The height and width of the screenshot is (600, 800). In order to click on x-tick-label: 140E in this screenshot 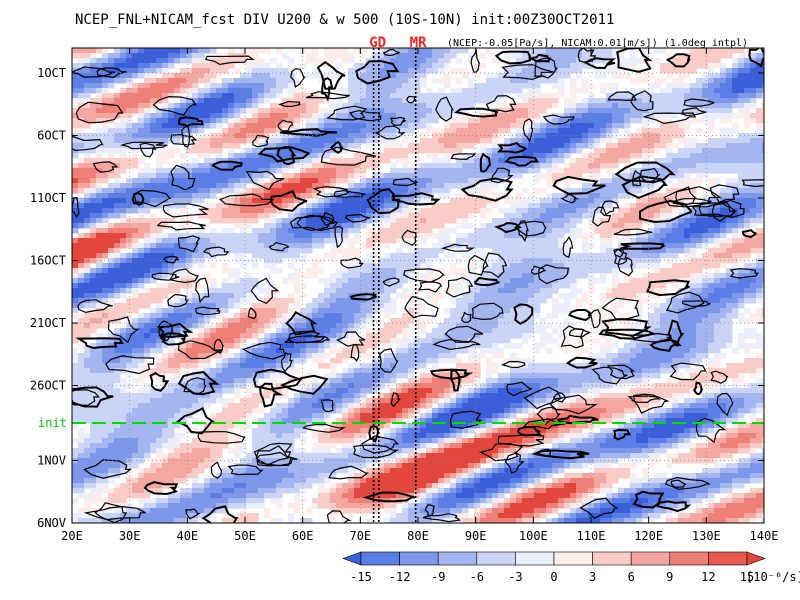, I will do `click(764, 536)`.